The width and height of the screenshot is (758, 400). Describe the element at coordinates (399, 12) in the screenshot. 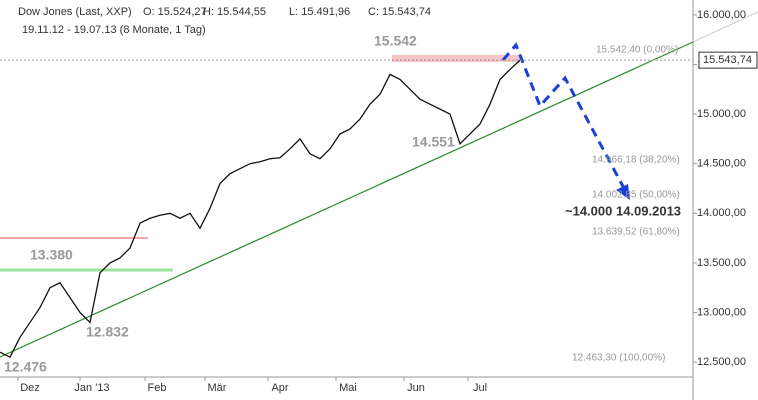

I see `ohlc-value: C: 15.543,74` at that location.